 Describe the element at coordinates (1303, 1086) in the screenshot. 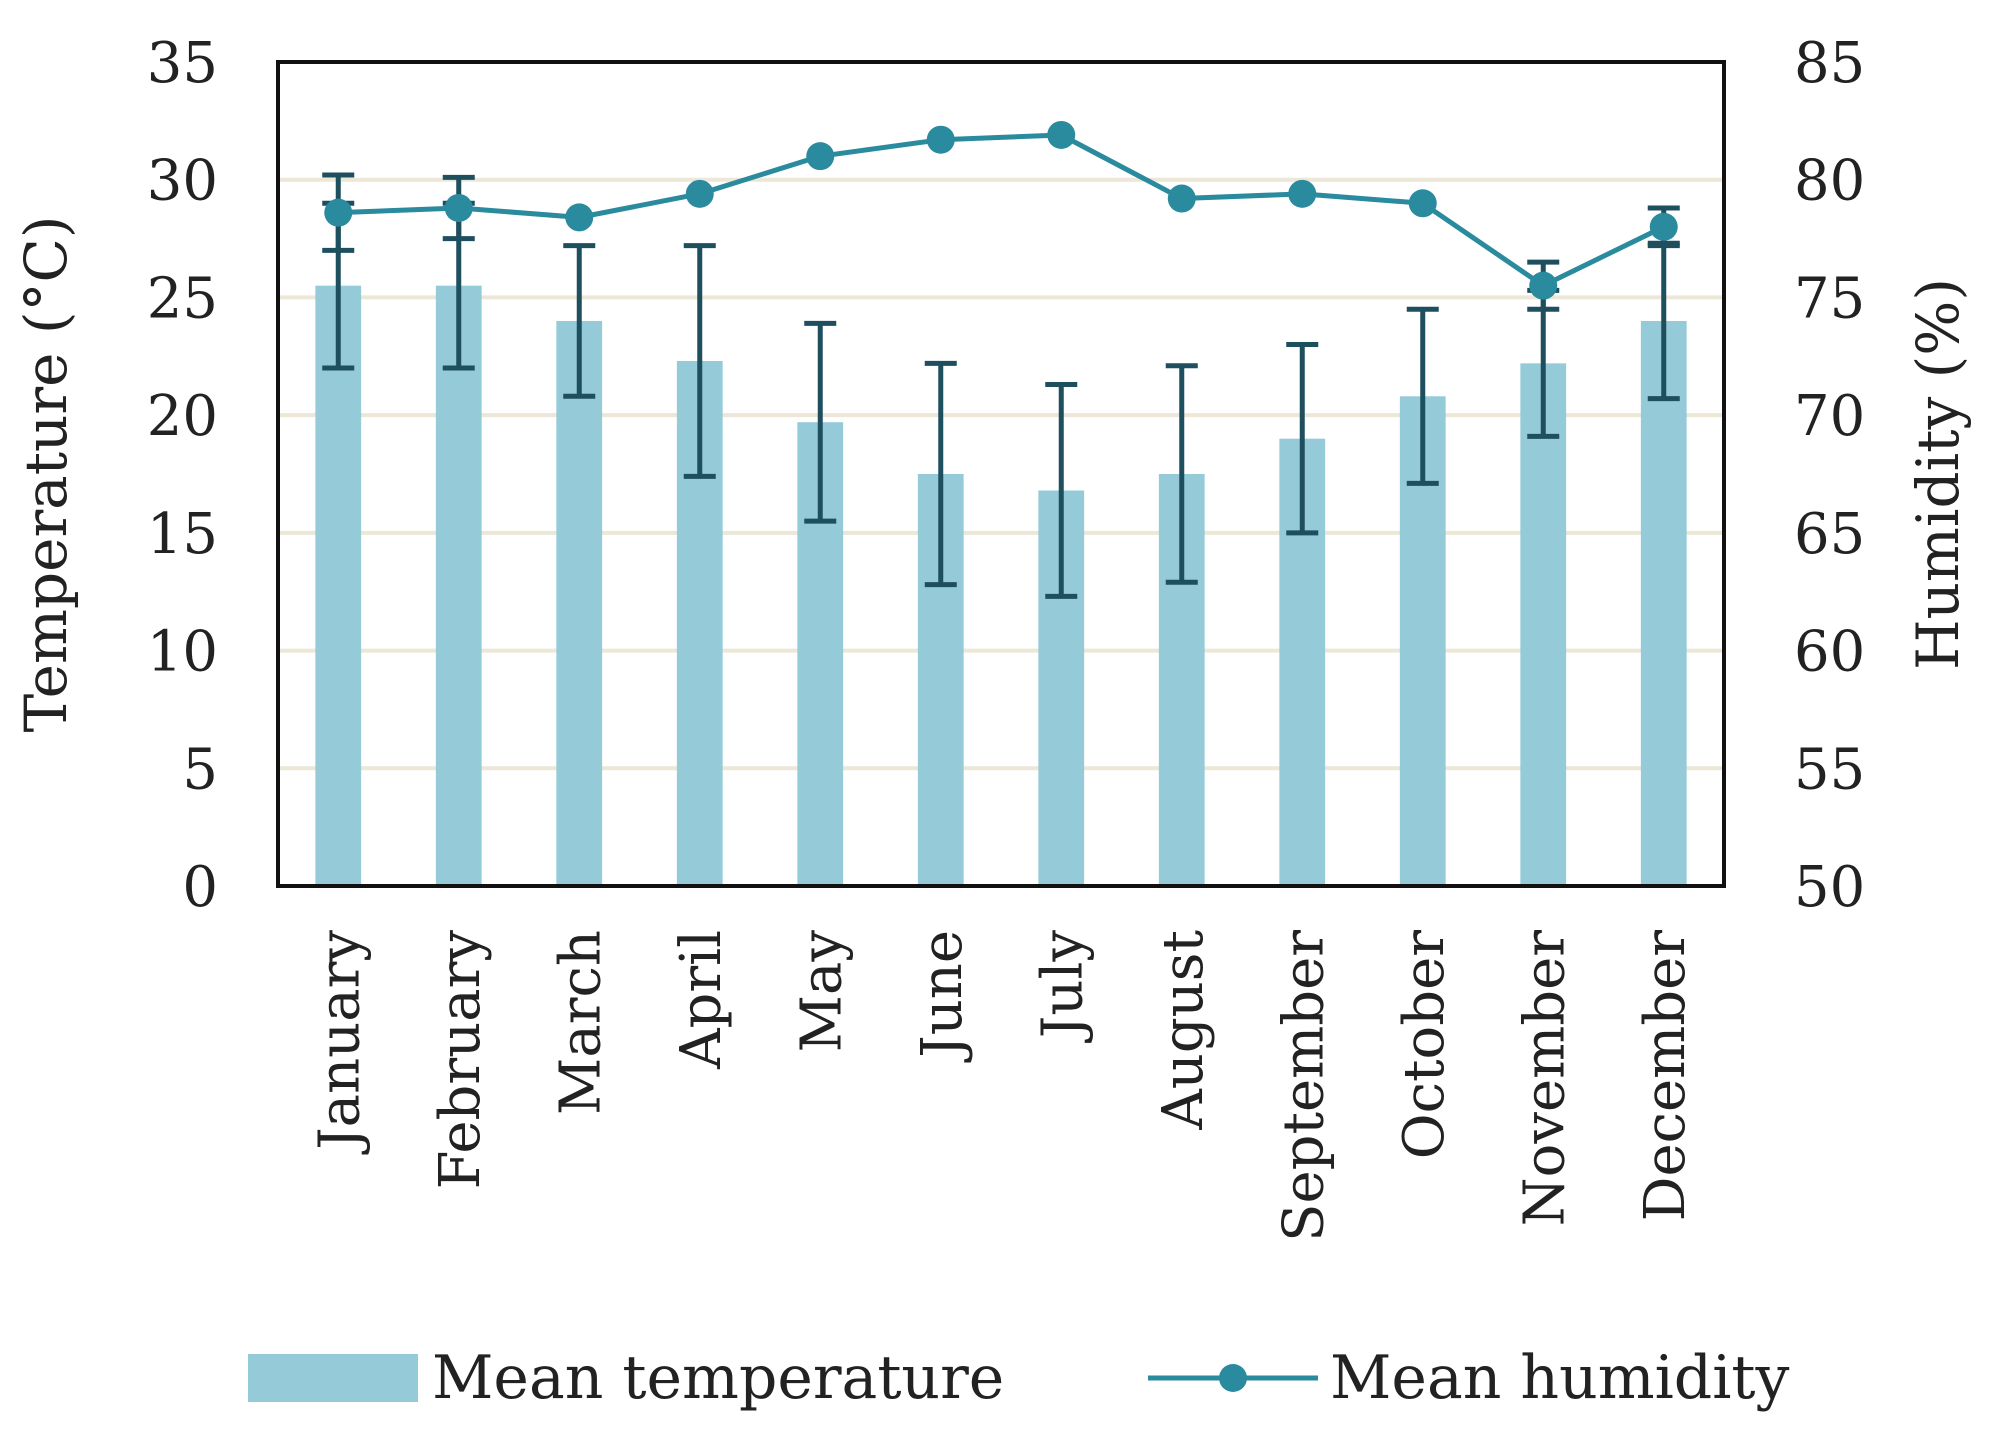

I see `month-label: September` at that location.